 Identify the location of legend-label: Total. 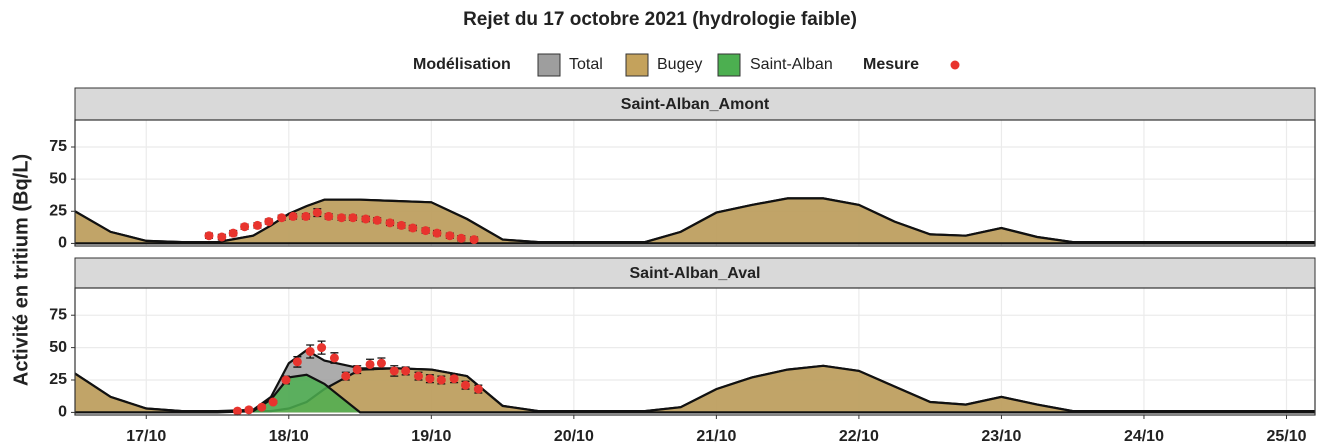
(586, 64).